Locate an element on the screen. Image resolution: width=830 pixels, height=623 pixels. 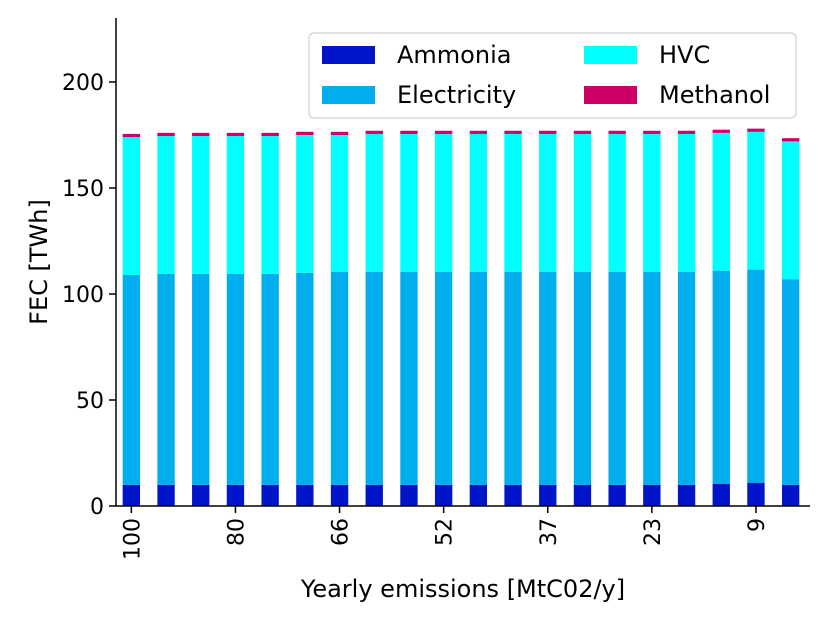
y-axis-title: FEC [TWh] is located at coordinates (39, 262).